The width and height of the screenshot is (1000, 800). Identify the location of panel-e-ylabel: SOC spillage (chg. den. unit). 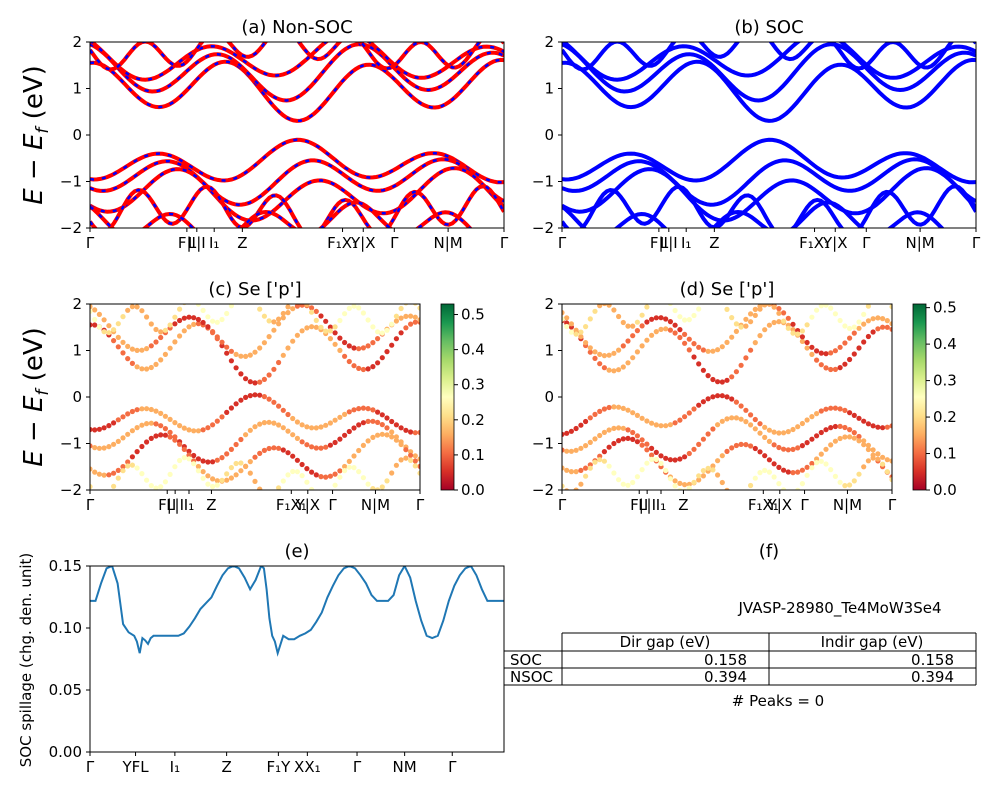
(26, 660).